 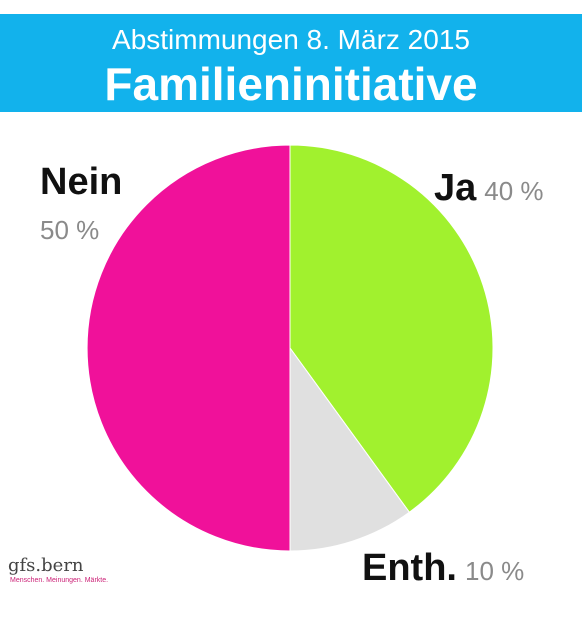 What do you see at coordinates (494, 571) in the screenshot?
I see `slice-value-enth: 10 %` at bounding box center [494, 571].